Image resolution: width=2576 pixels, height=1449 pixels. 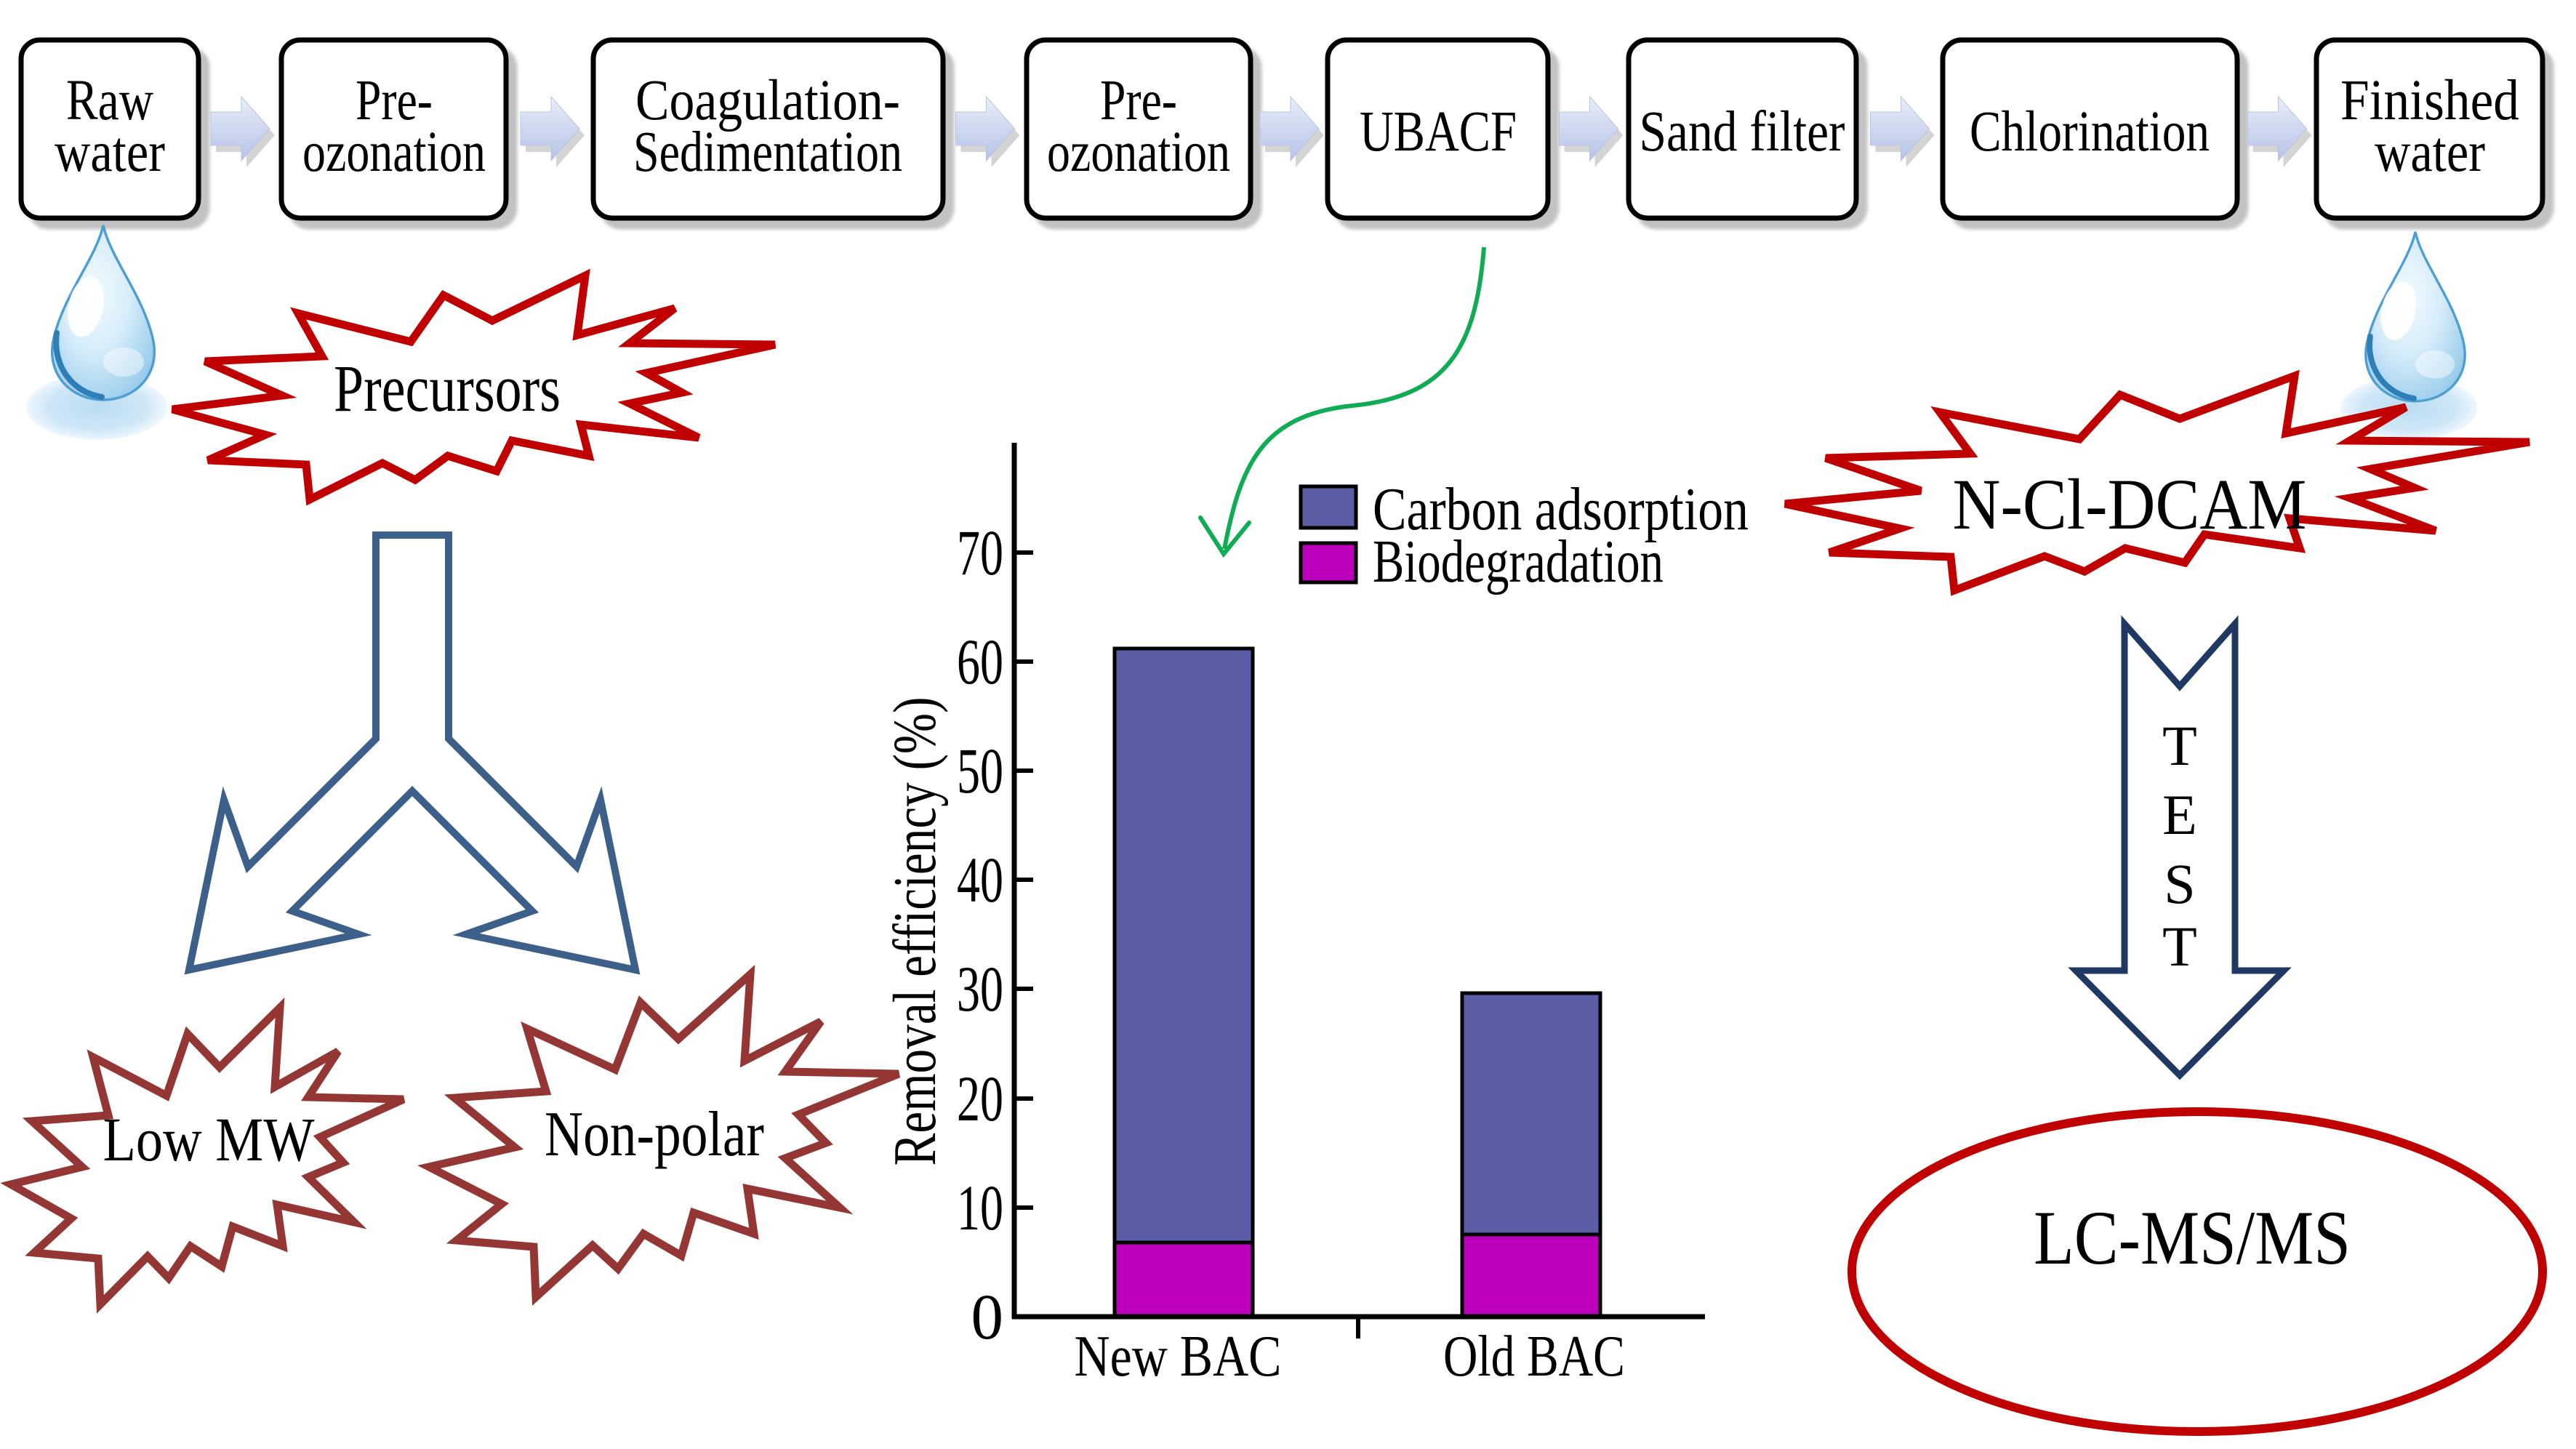 I want to click on svg-text: Removal efficiency (%), so click(x=915, y=931).